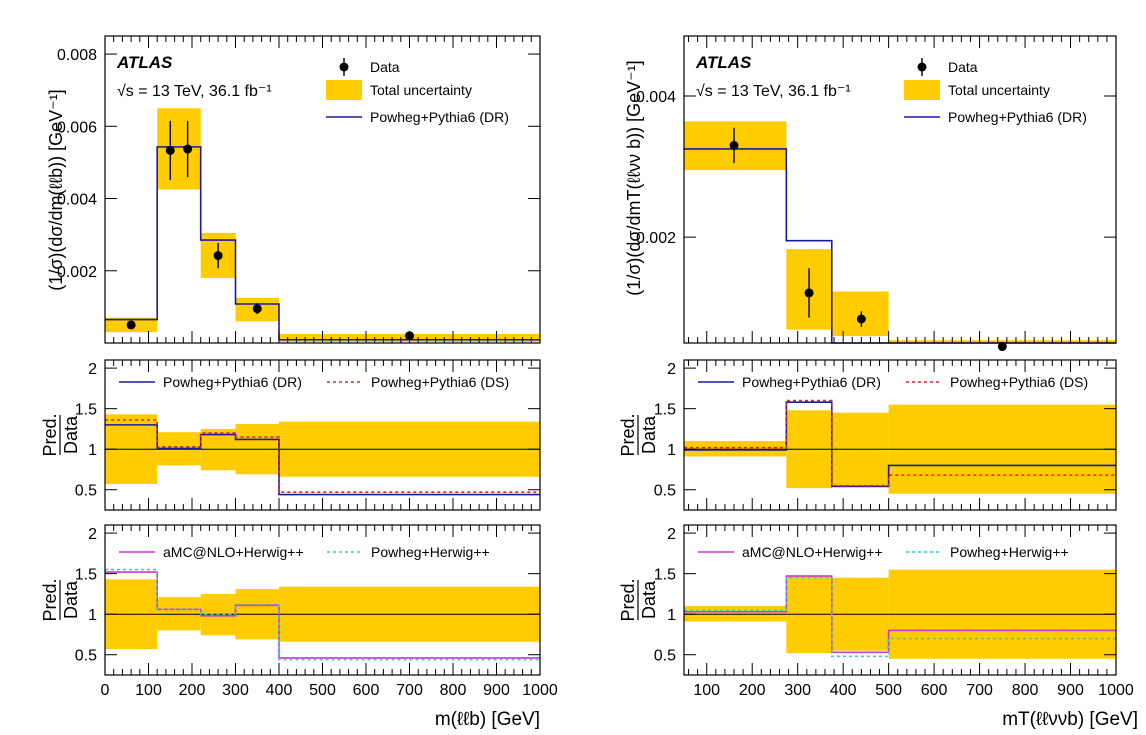  Describe the element at coordinates (56, 189) in the screenshot. I see `y-axis-title: (1/σ)(dσ/dm(ℓℓb)) [GeV⁻¹]` at that location.